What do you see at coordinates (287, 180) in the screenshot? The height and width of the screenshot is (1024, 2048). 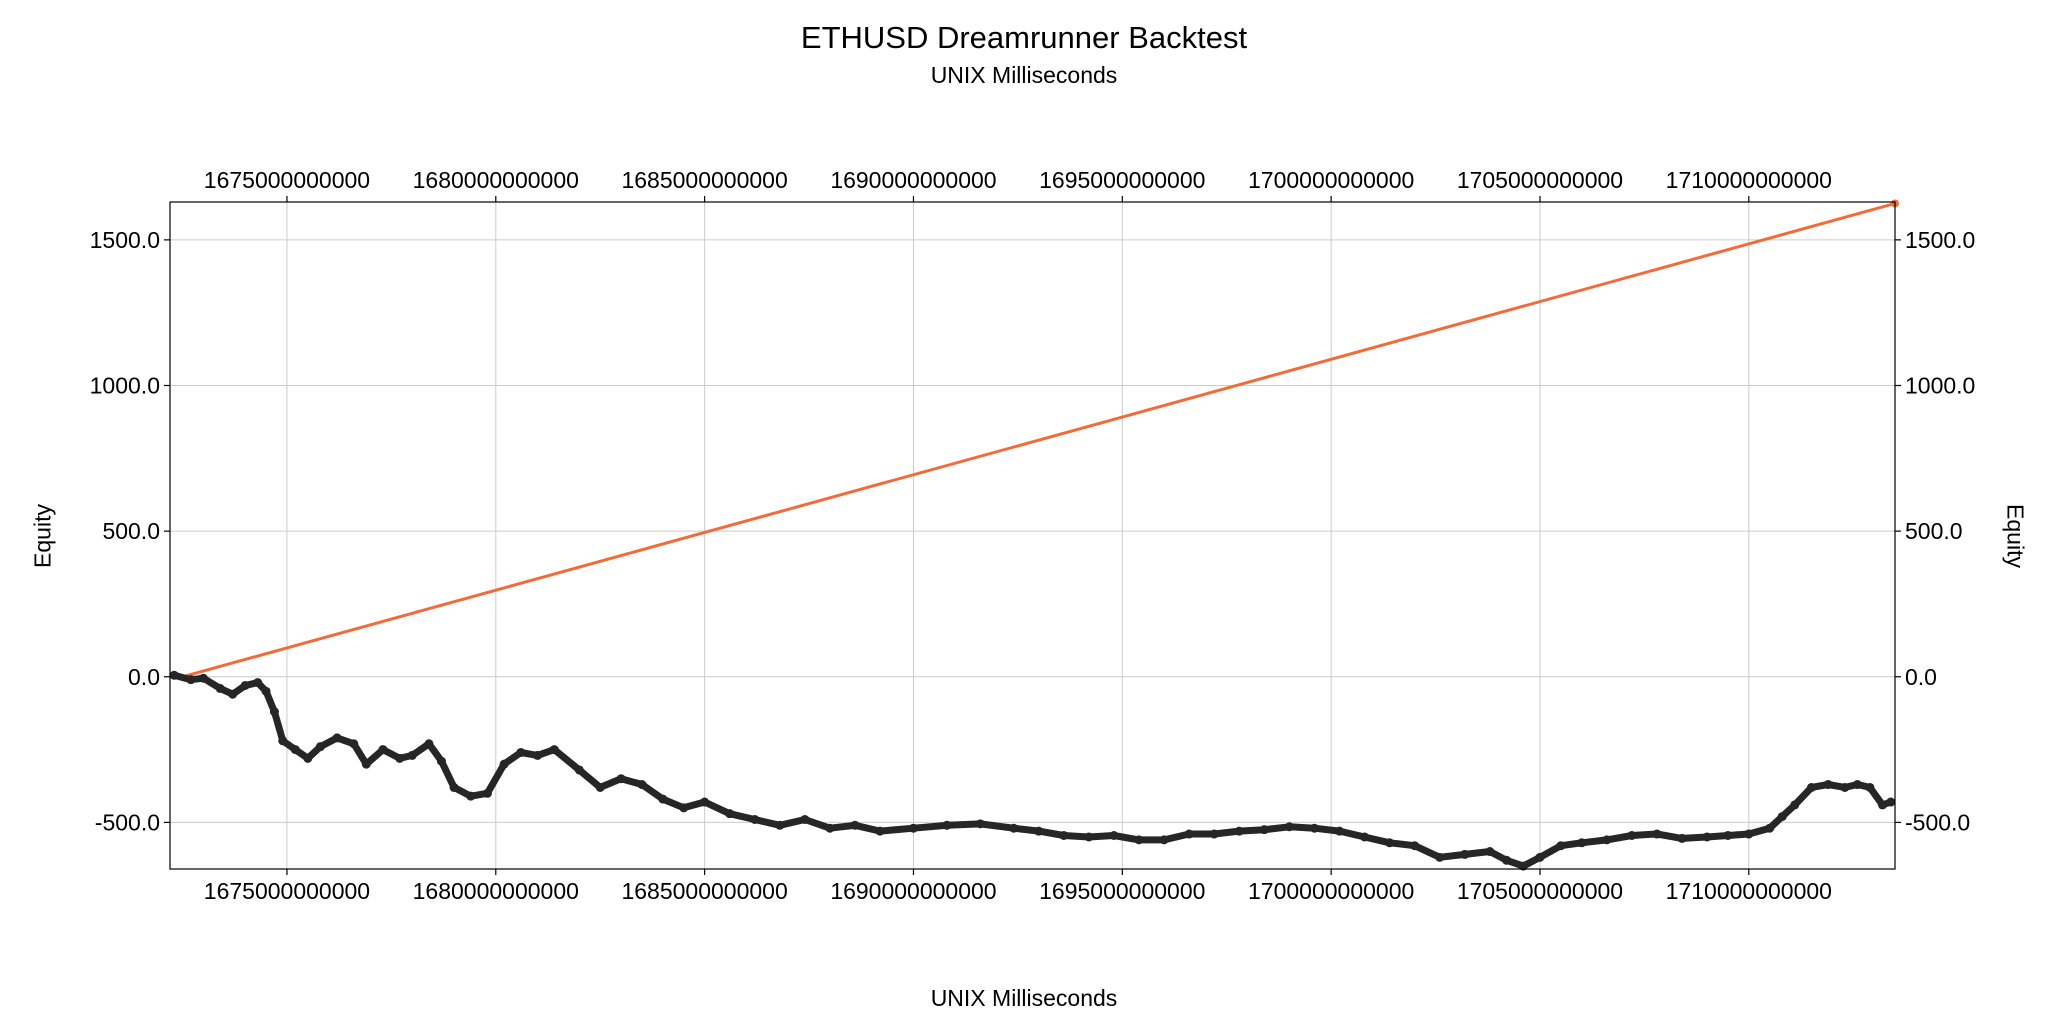 I see `x-tick-label-top: 1675000000000` at bounding box center [287, 180].